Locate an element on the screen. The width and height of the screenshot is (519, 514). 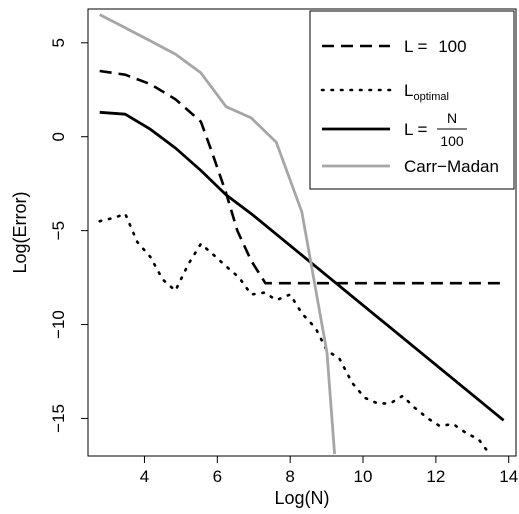
x-tick-label: 12 is located at coordinates (435, 476).